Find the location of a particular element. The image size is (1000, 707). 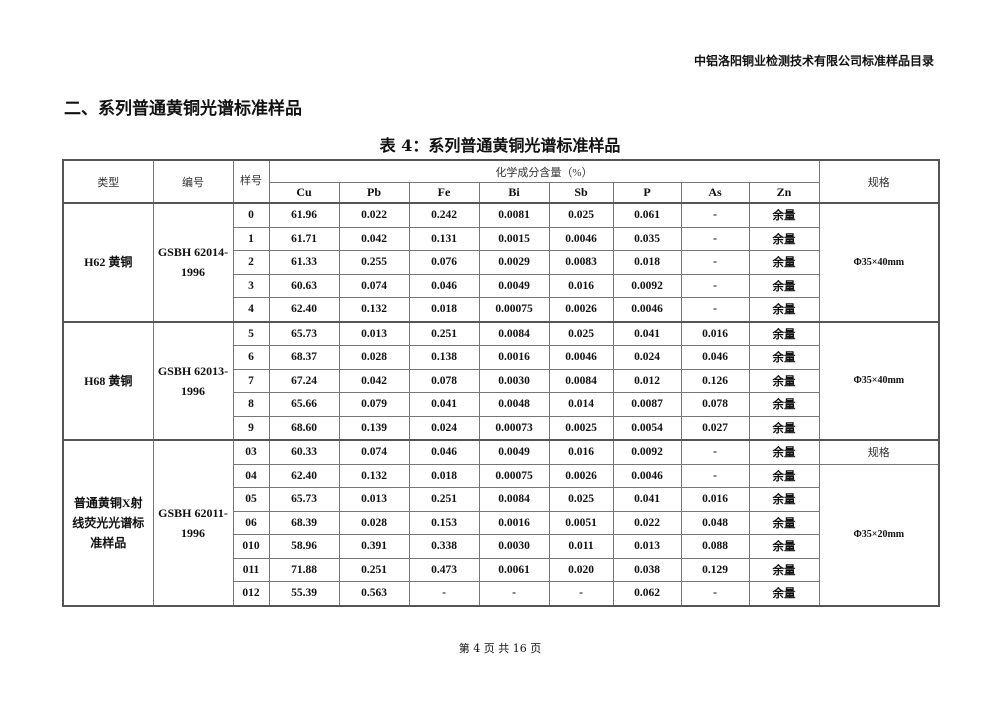

value-cell-bi: 0.0015 is located at coordinates (514, 238).